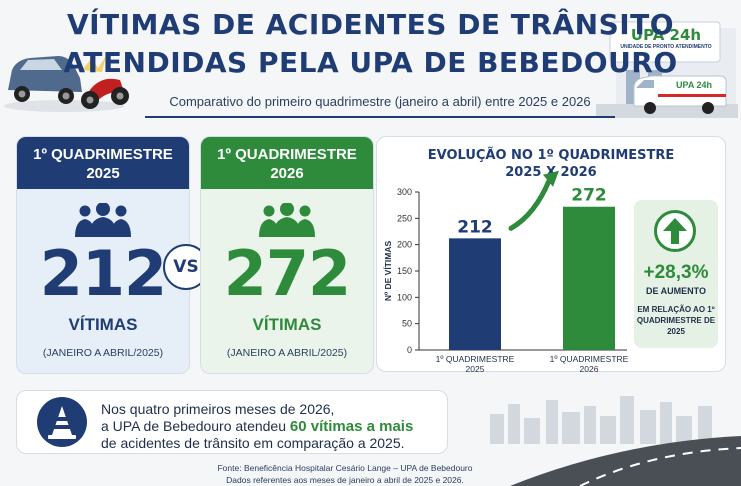 The width and height of the screenshot is (741, 486). What do you see at coordinates (287, 324) in the screenshot?
I see `card-2026-unit: VÍTIMAS` at bounding box center [287, 324].